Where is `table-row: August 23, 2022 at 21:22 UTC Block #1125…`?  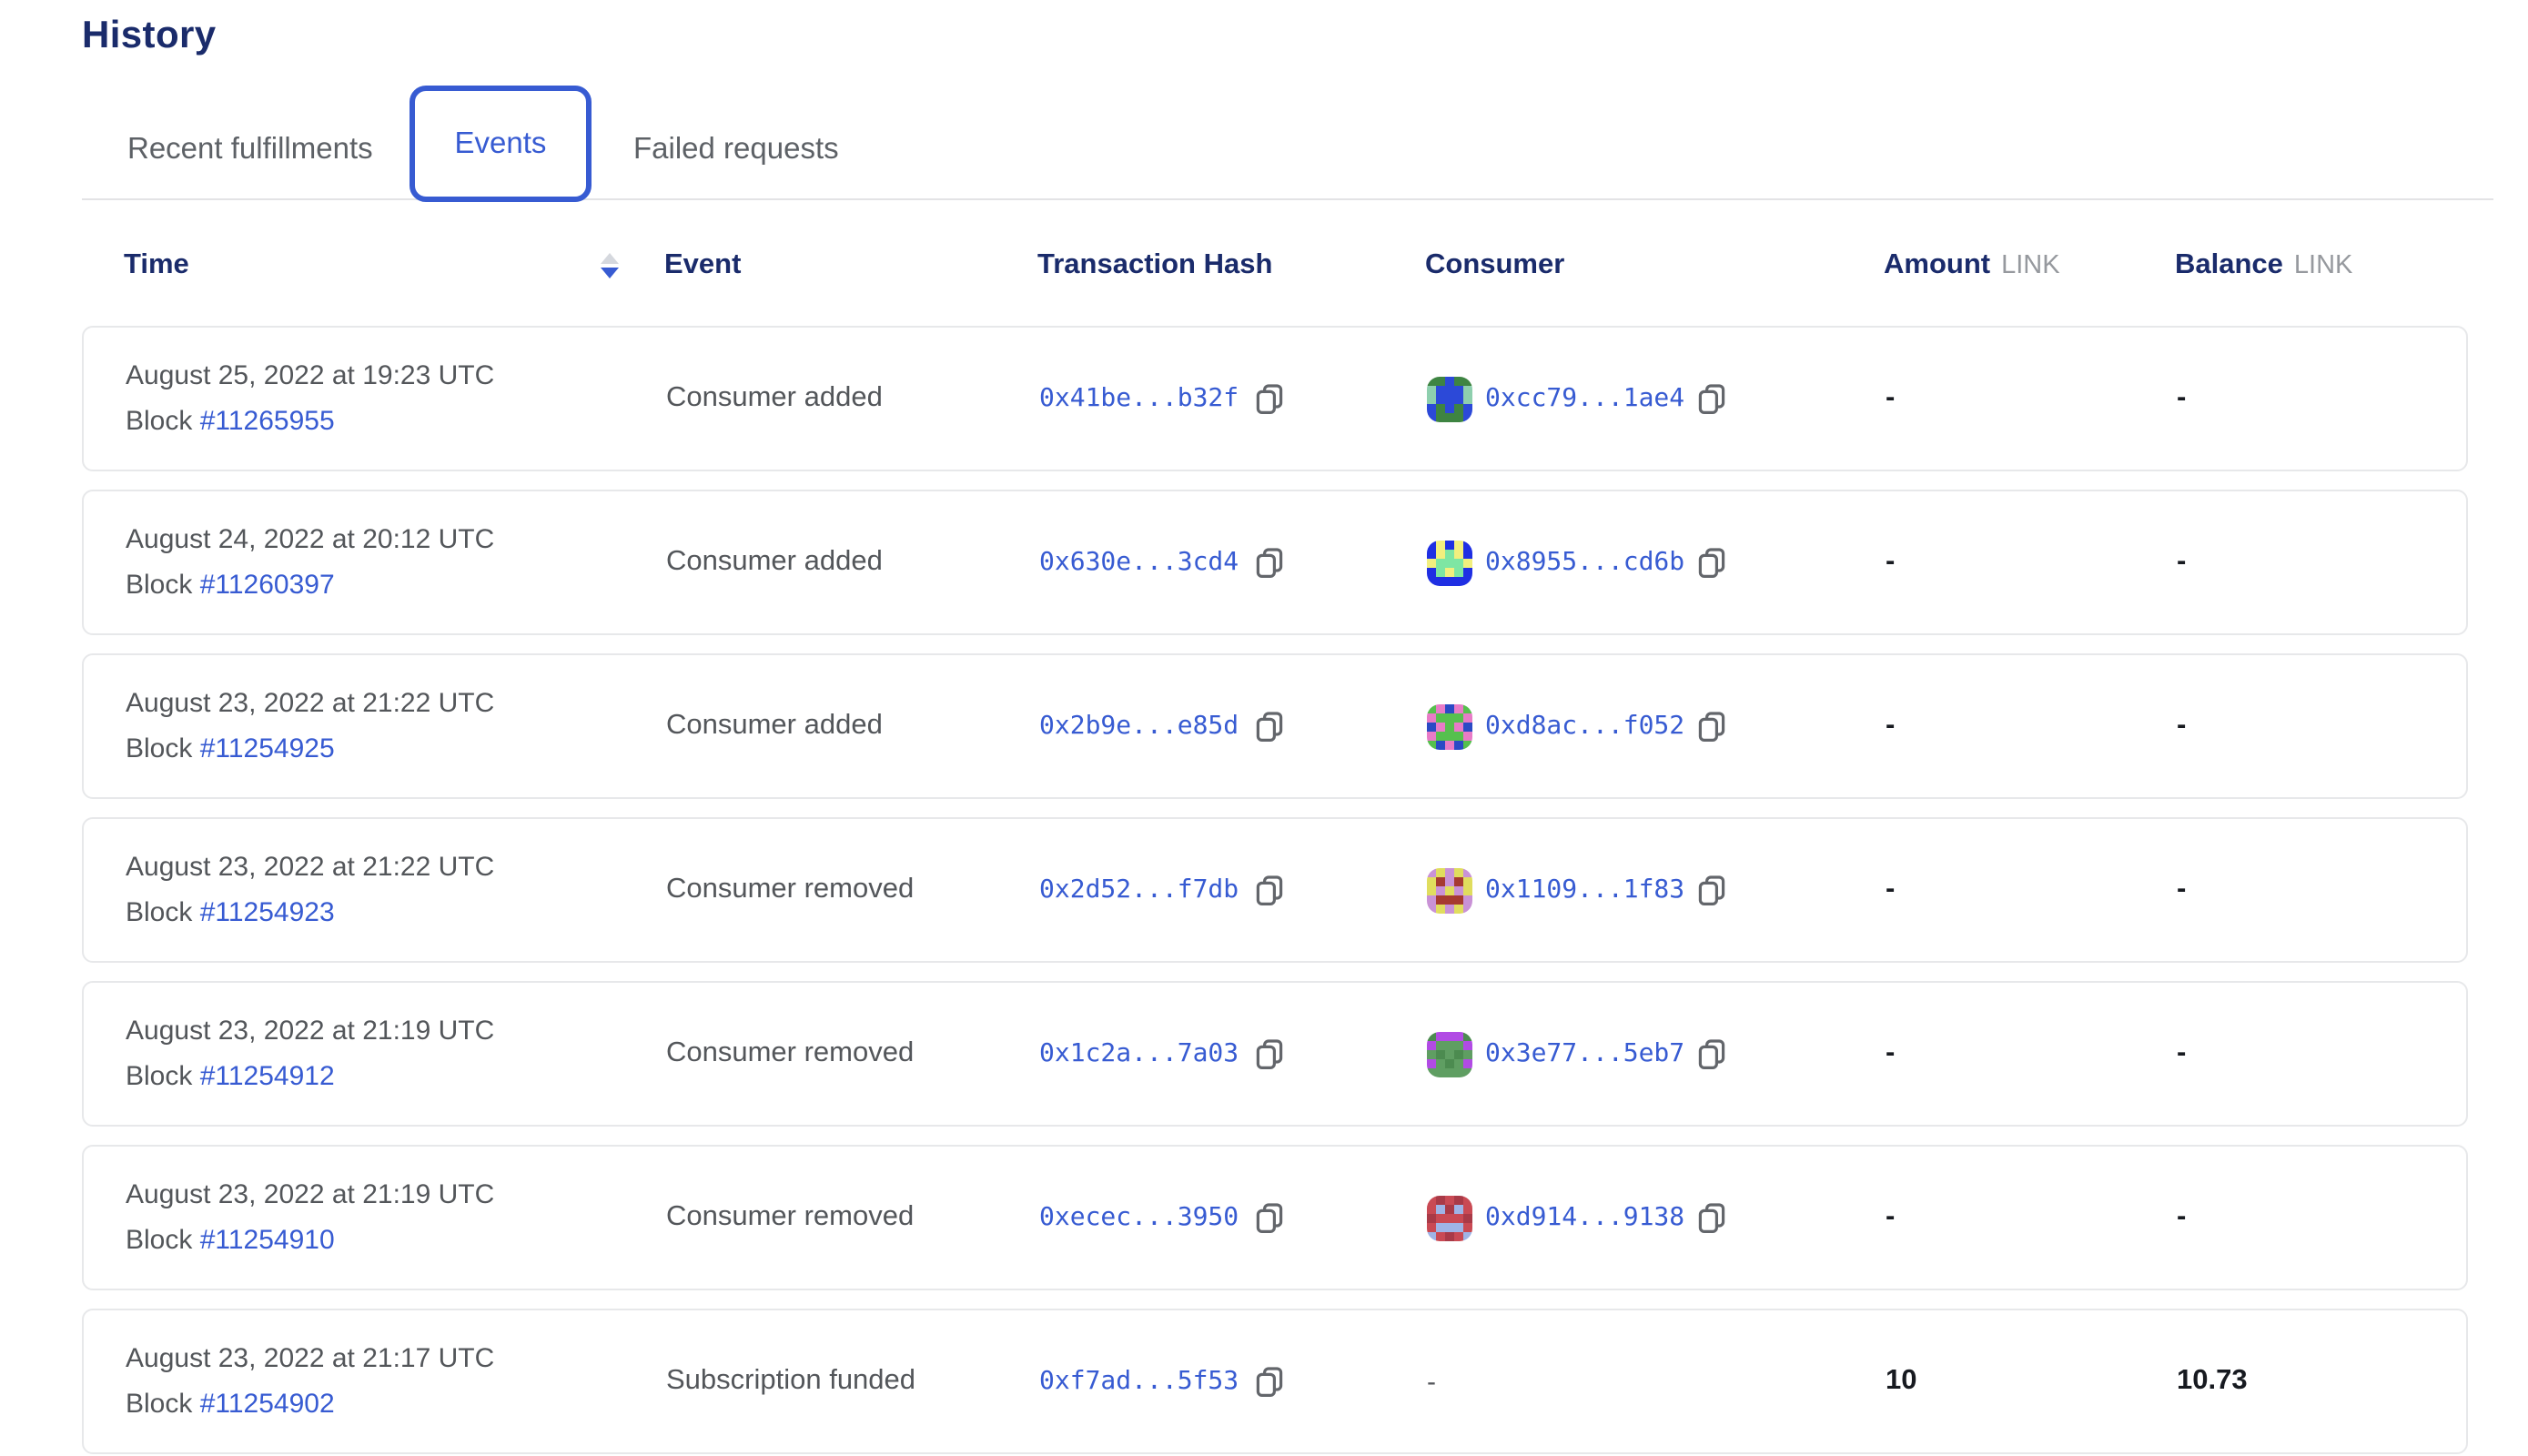
table-row: August 23, 2022 at 21:22 UTC Block #1125… is located at coordinates (1275, 726).